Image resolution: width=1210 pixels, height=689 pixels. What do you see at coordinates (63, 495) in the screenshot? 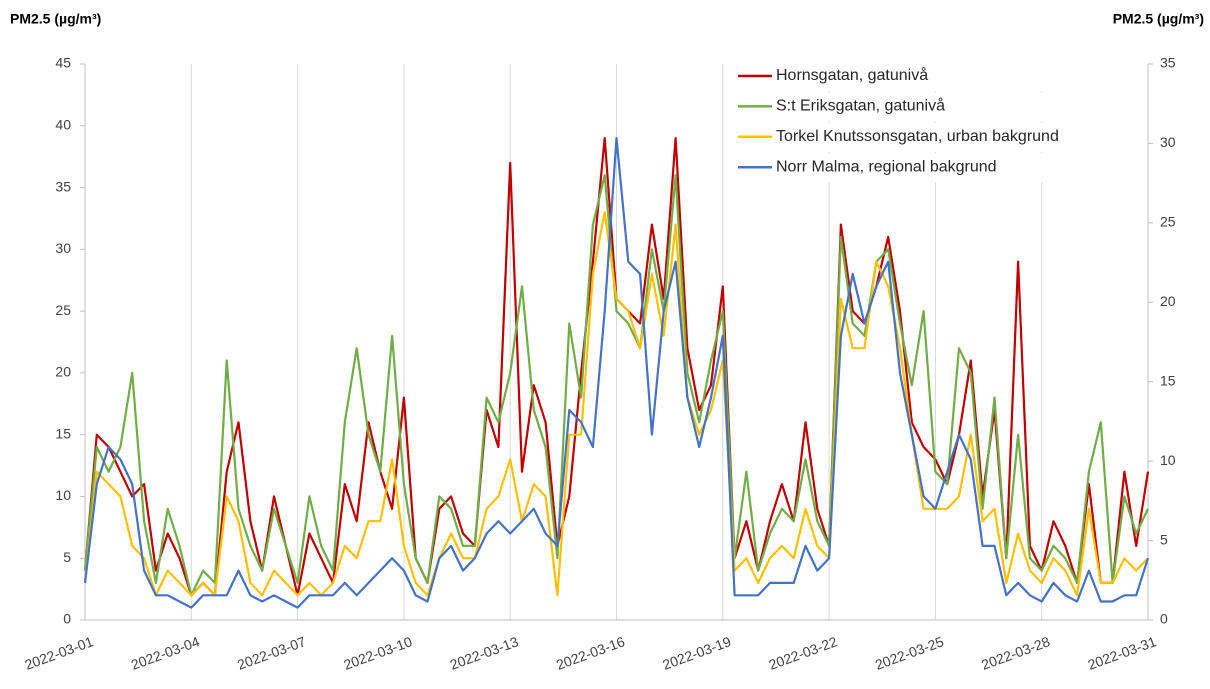
I see `y-tick-label: 10` at bounding box center [63, 495].